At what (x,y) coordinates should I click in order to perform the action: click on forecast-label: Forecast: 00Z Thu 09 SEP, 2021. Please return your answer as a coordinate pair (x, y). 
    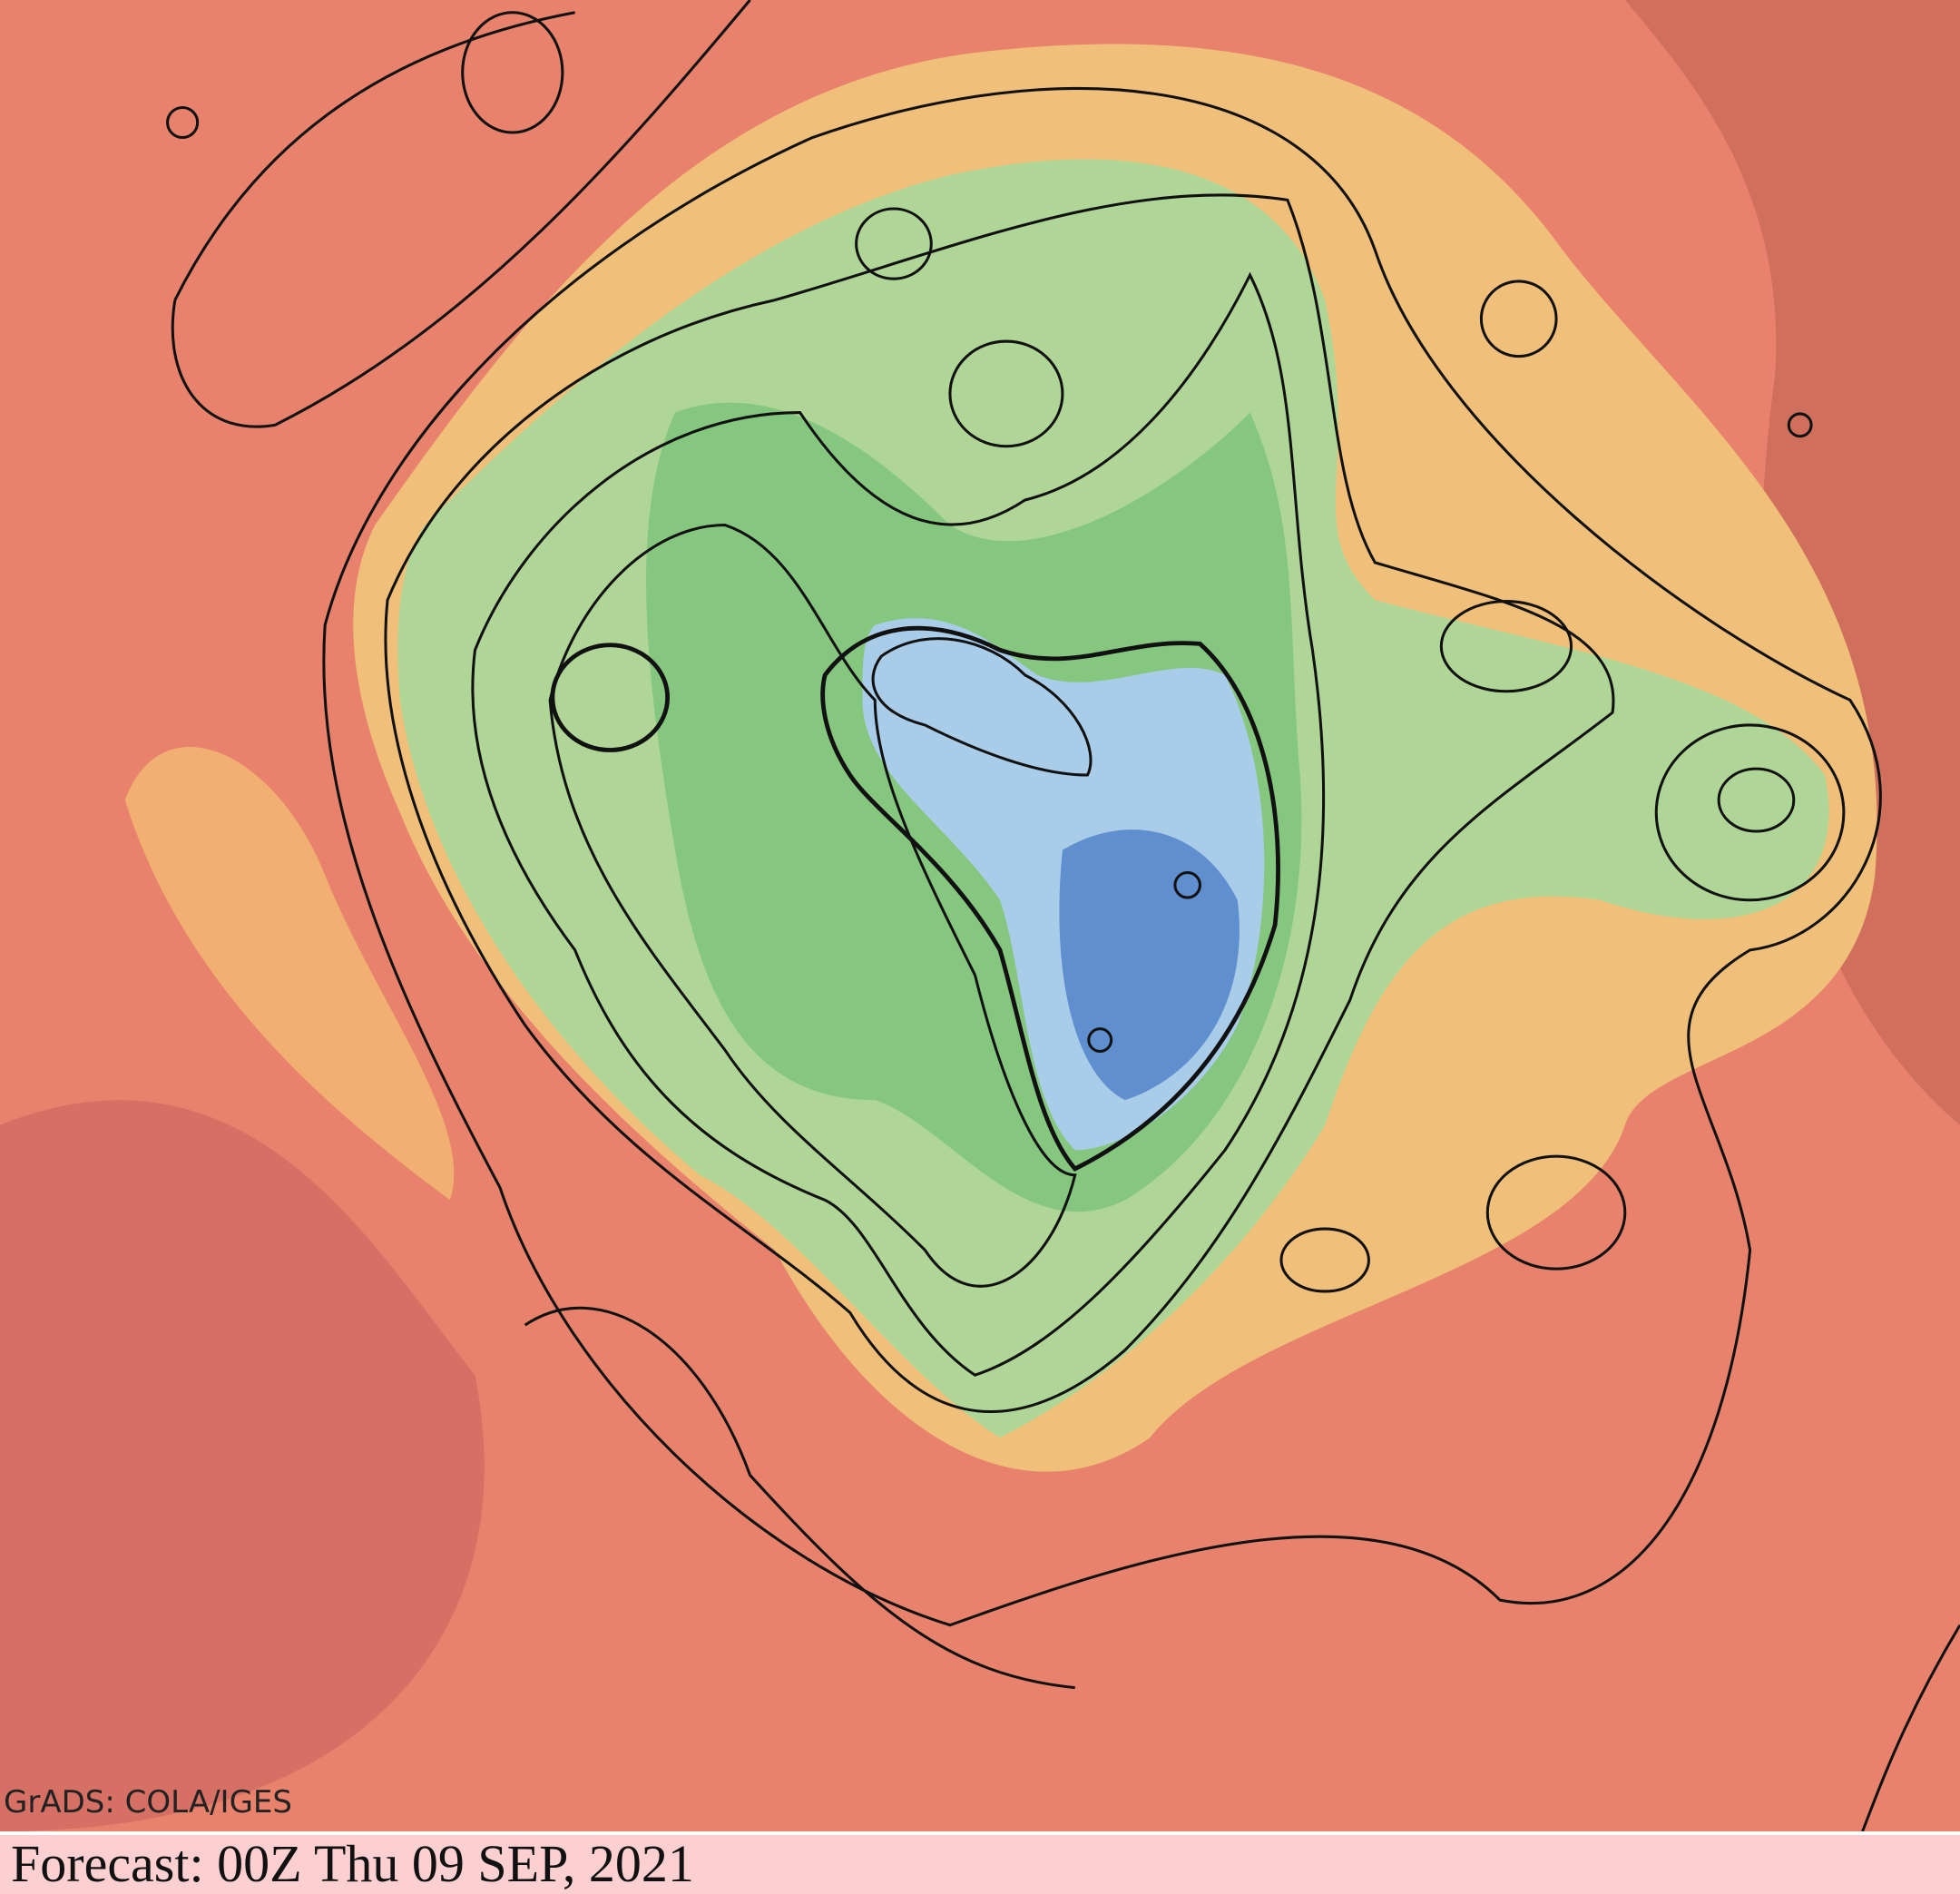
    Looking at the image, I should click on (352, 1863).